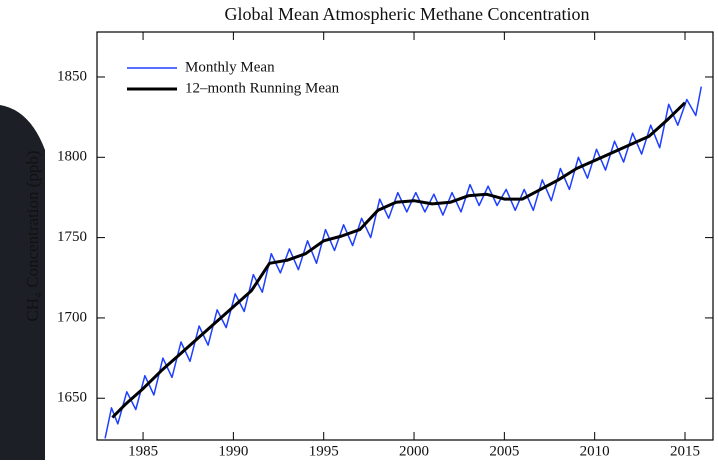  Describe the element at coordinates (685, 451) in the screenshot. I see `x-tick-label: 2015` at that location.